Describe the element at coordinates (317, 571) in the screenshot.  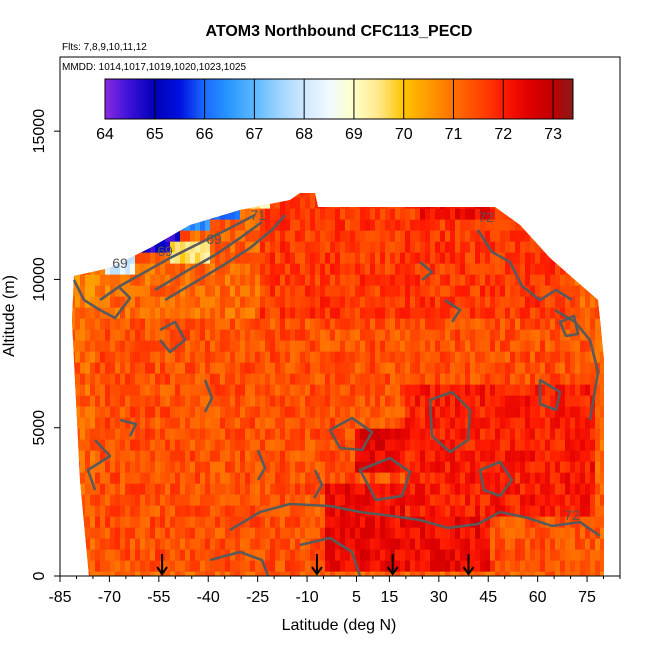
I see `profile-arrow-head` at that location.